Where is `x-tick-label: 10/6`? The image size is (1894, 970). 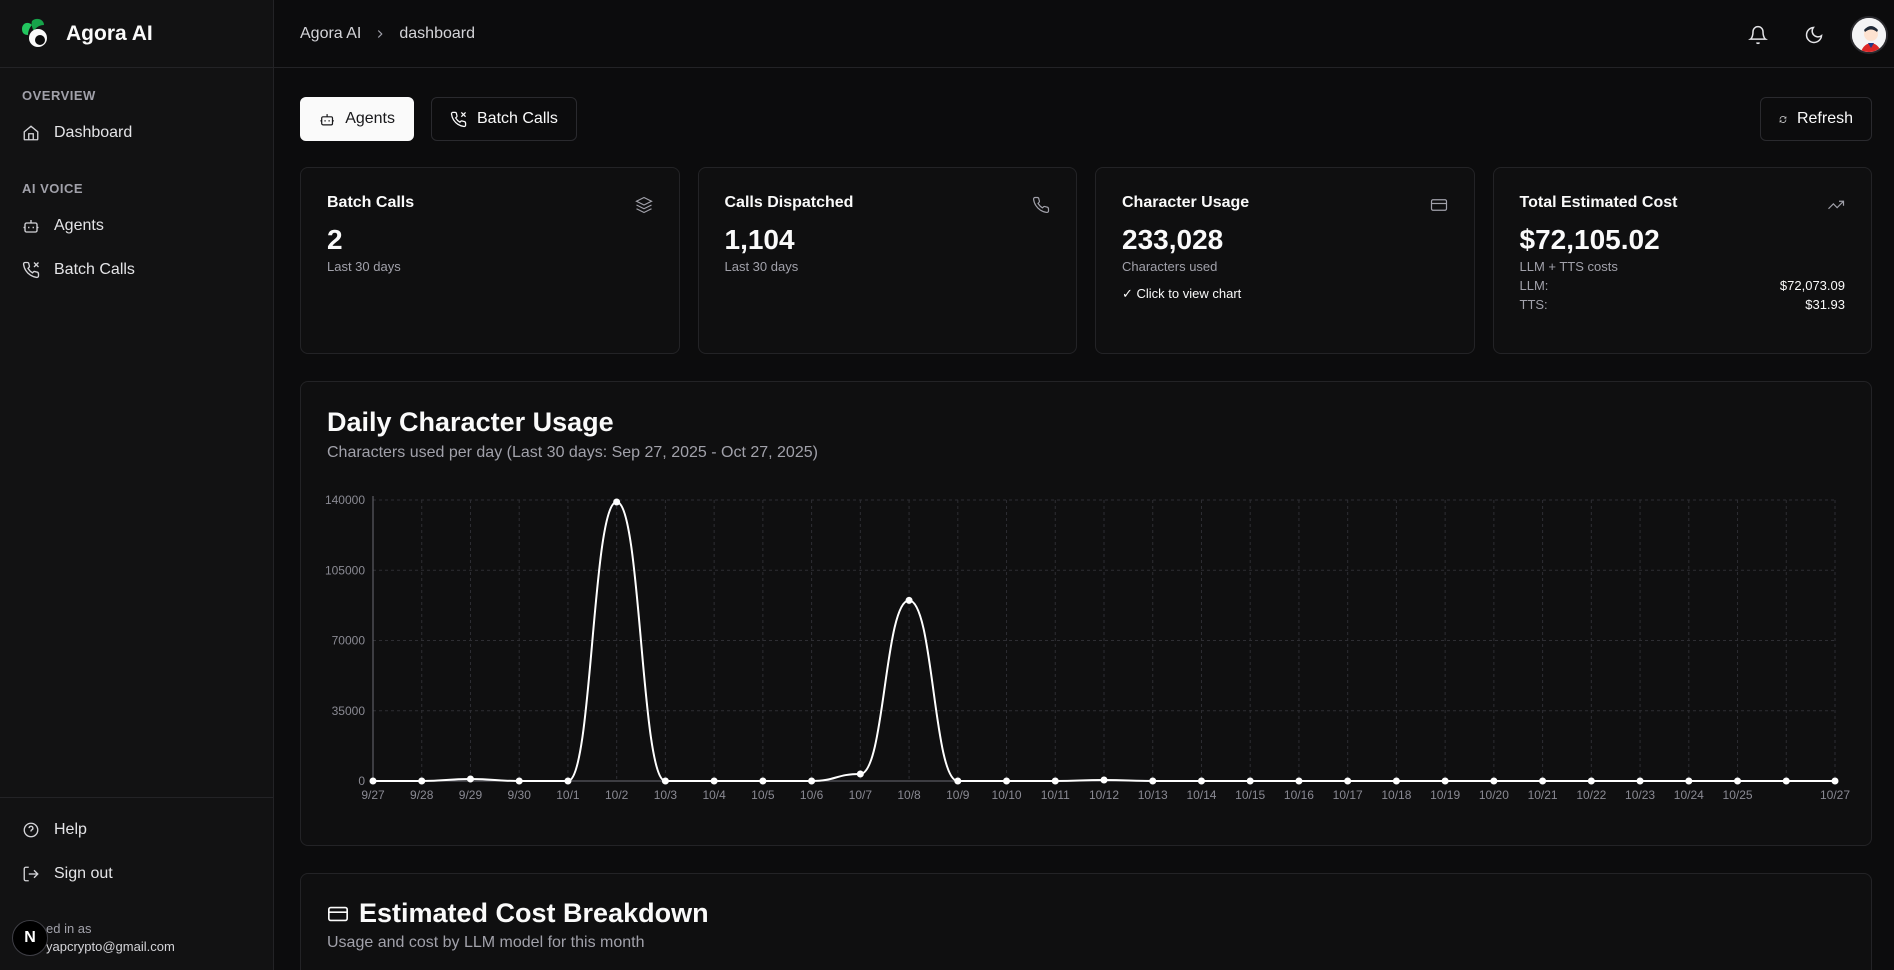 x-tick-label: 10/6 is located at coordinates (812, 795).